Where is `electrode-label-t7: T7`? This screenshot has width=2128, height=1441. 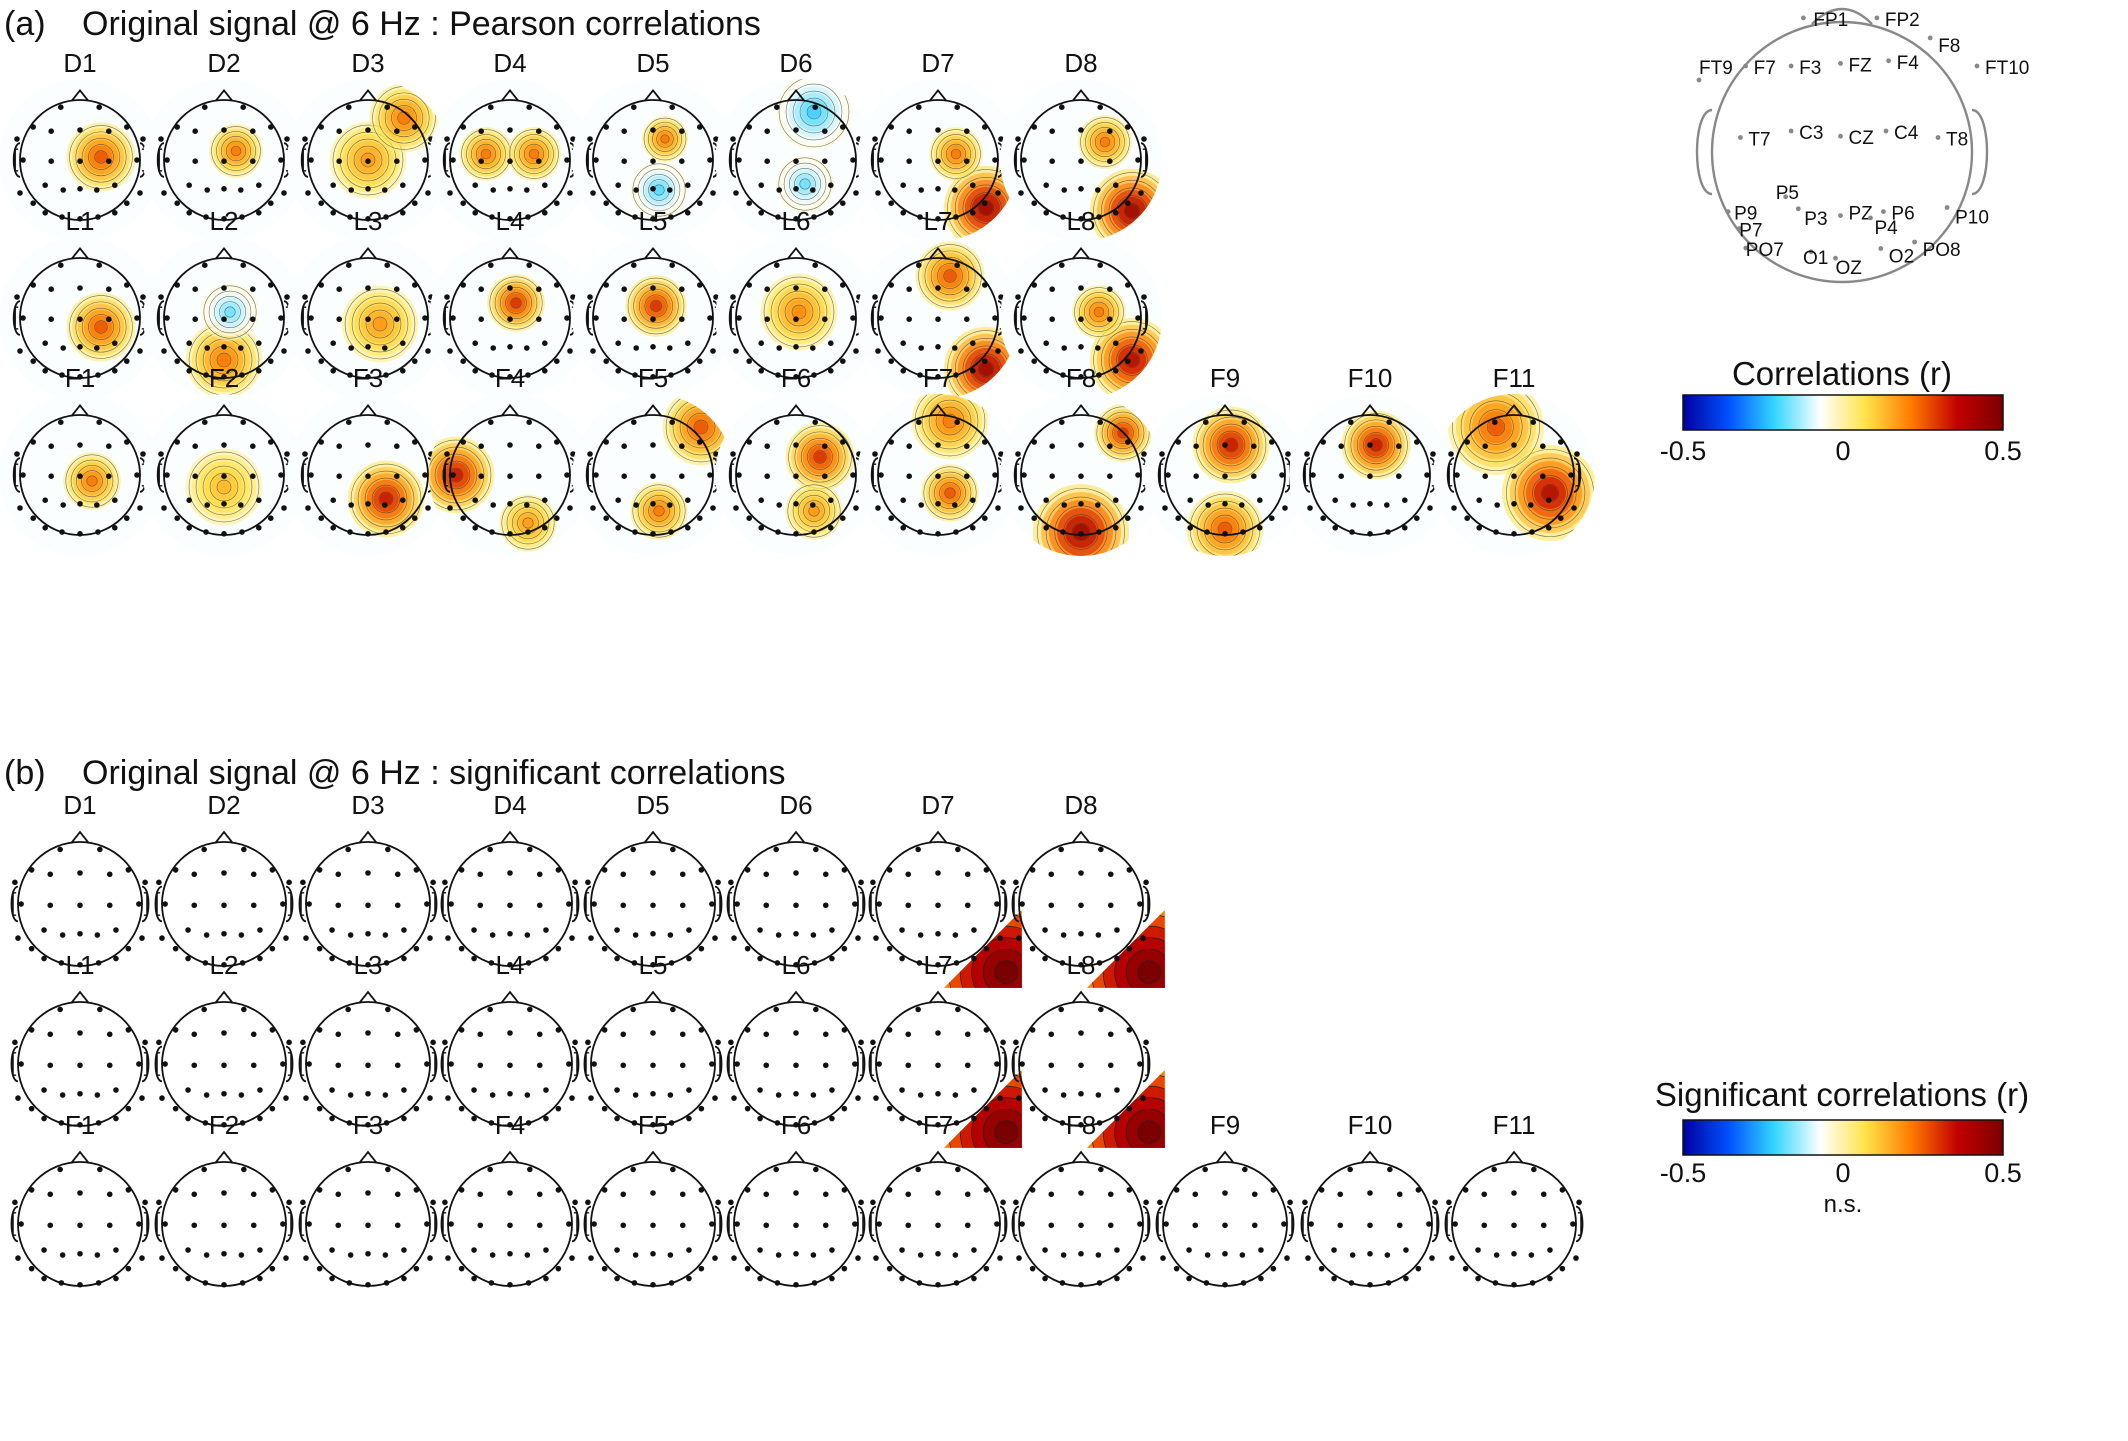 electrode-label-t7: T7 is located at coordinates (1759, 140).